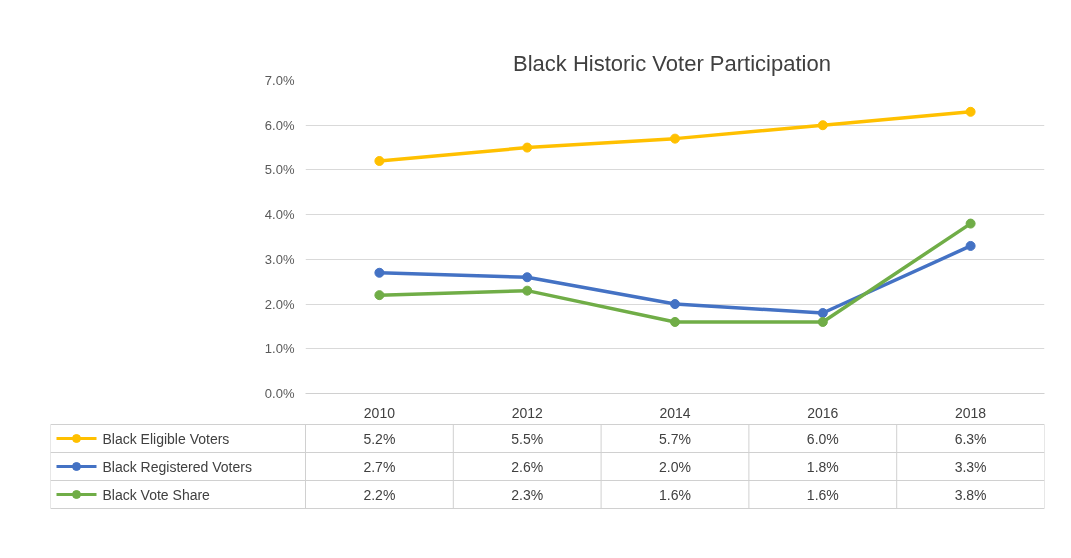 The height and width of the screenshot is (558, 1071). What do you see at coordinates (971, 412) in the screenshot?
I see `x-tick-label: 2018` at bounding box center [971, 412].